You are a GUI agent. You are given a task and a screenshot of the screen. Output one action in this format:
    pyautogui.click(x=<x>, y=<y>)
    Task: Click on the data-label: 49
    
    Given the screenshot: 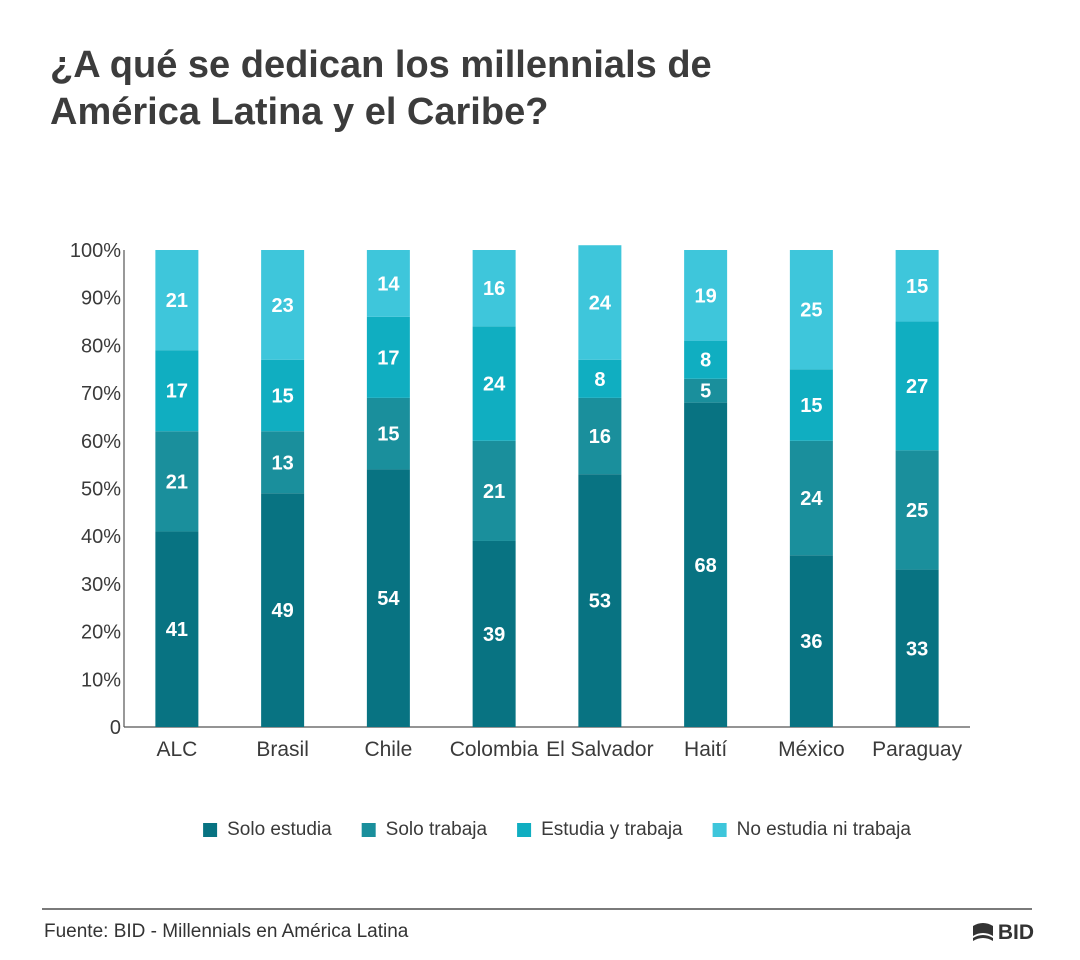 What is the action you would take?
    pyautogui.click(x=283, y=611)
    